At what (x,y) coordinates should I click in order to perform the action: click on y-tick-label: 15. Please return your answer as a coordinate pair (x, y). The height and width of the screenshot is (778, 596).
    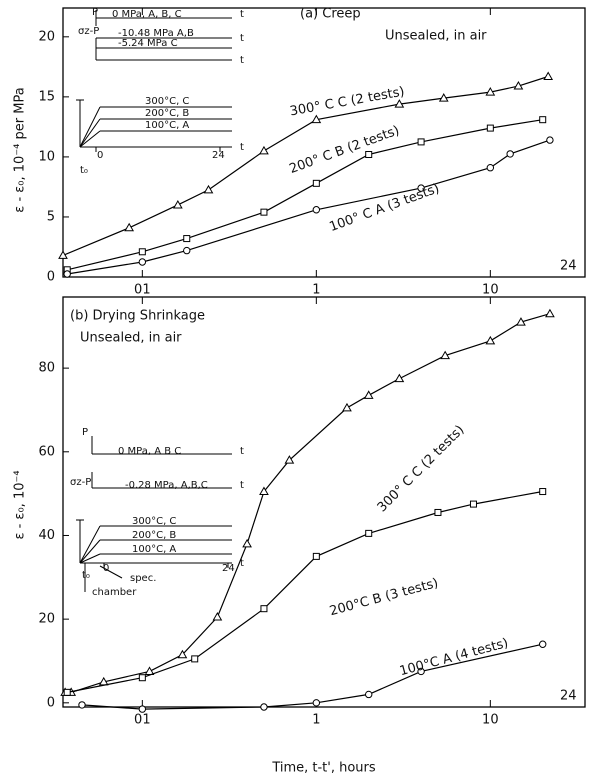
    Looking at the image, I should click on (46, 96).